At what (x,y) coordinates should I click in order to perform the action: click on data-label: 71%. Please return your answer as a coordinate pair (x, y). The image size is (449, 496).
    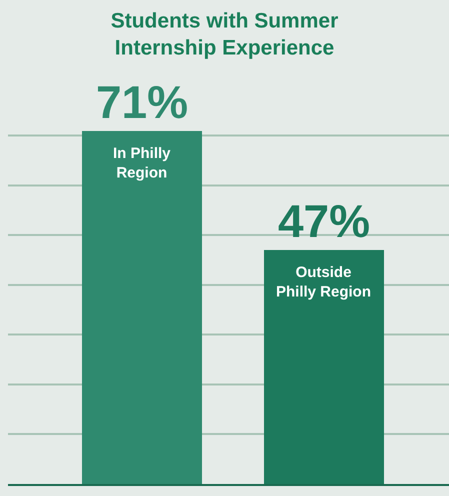
    Looking at the image, I should click on (142, 102).